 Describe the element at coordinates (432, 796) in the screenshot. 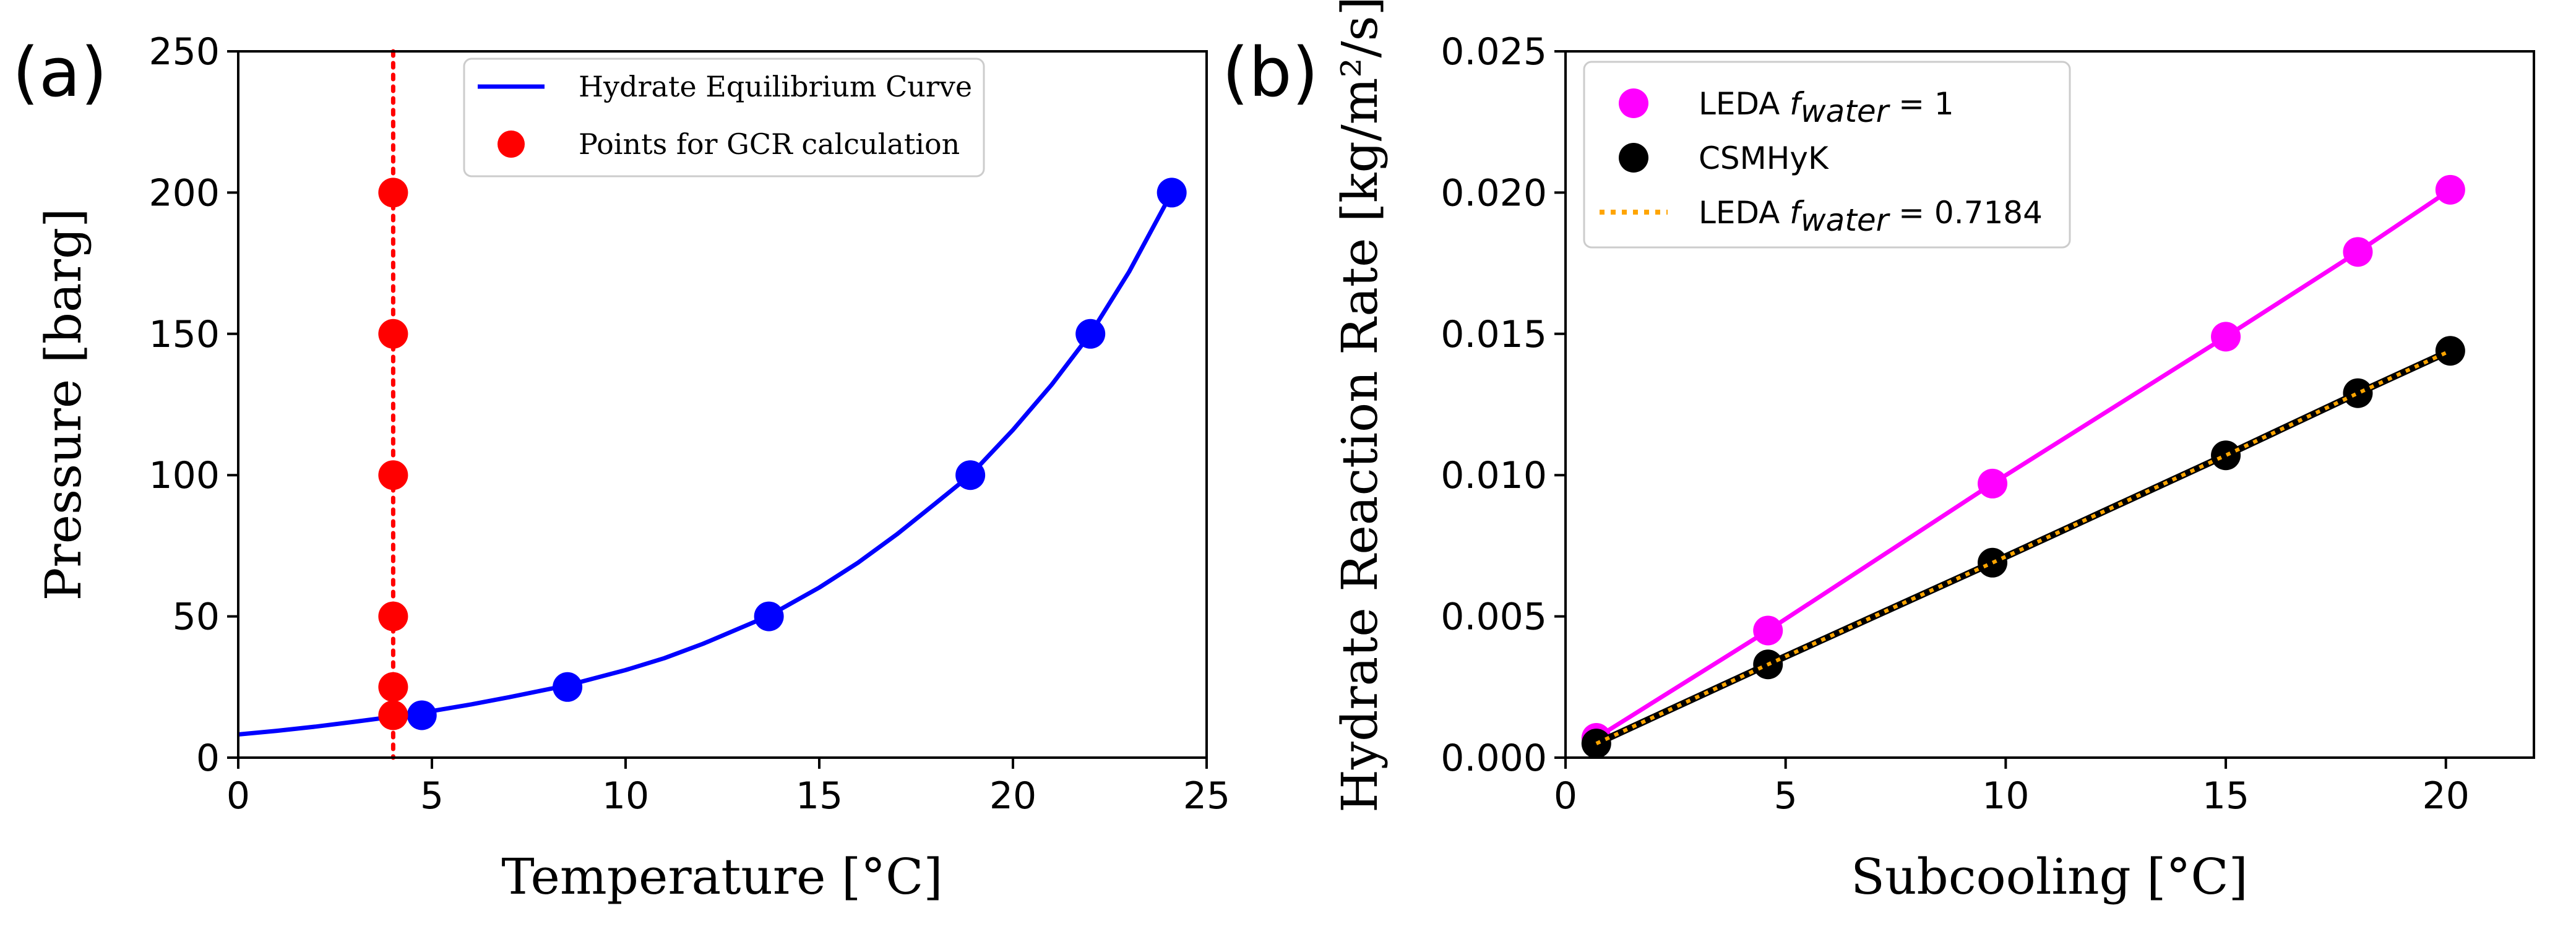

I see `panel-a-x-tick-label: 5` at that location.